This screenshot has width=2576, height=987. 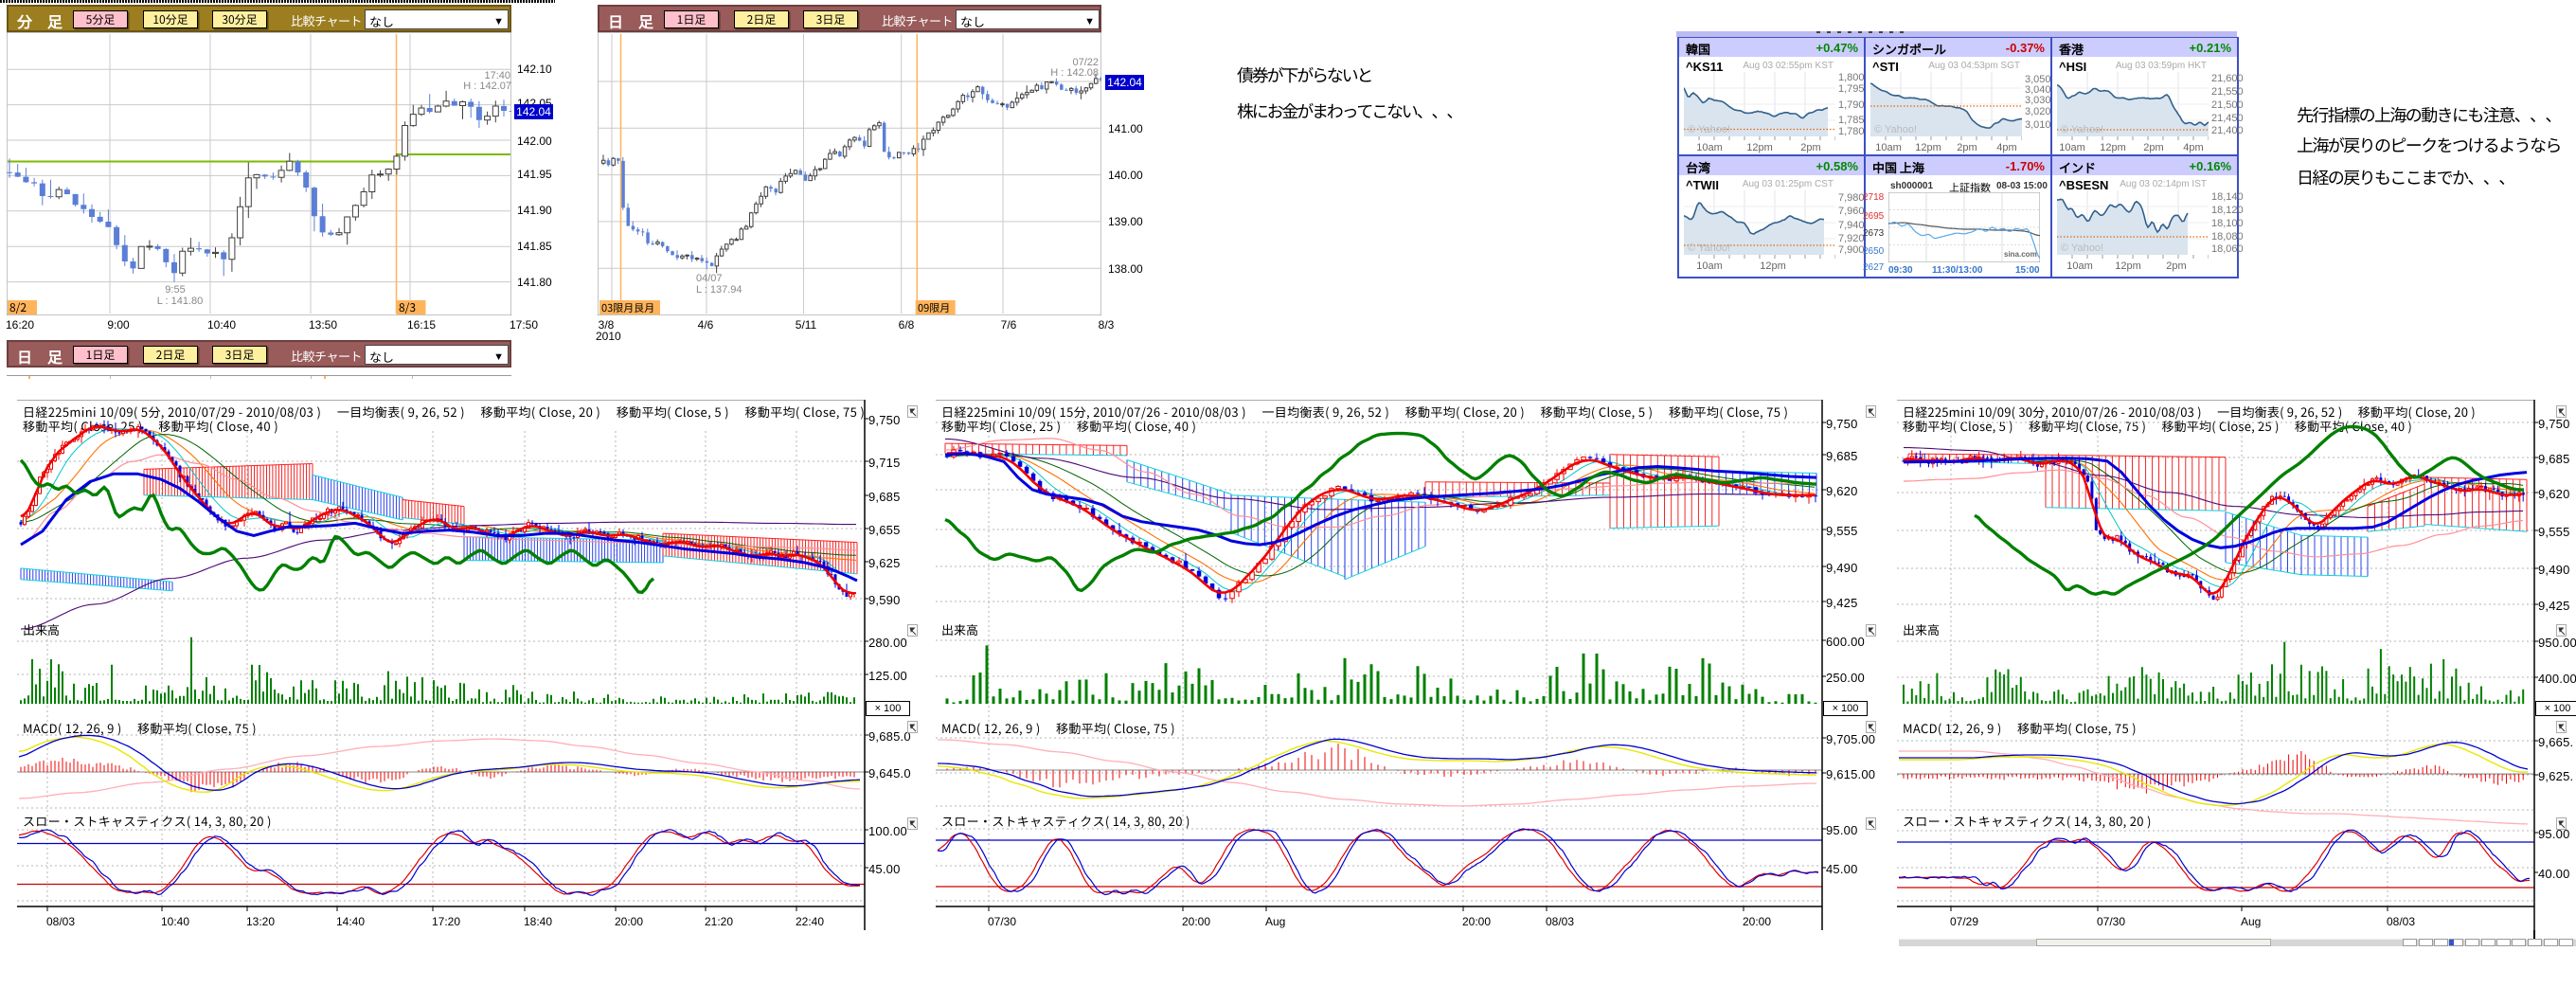 What do you see at coordinates (934, 307) in the screenshot?
I see `svg-text: 09限月` at bounding box center [934, 307].